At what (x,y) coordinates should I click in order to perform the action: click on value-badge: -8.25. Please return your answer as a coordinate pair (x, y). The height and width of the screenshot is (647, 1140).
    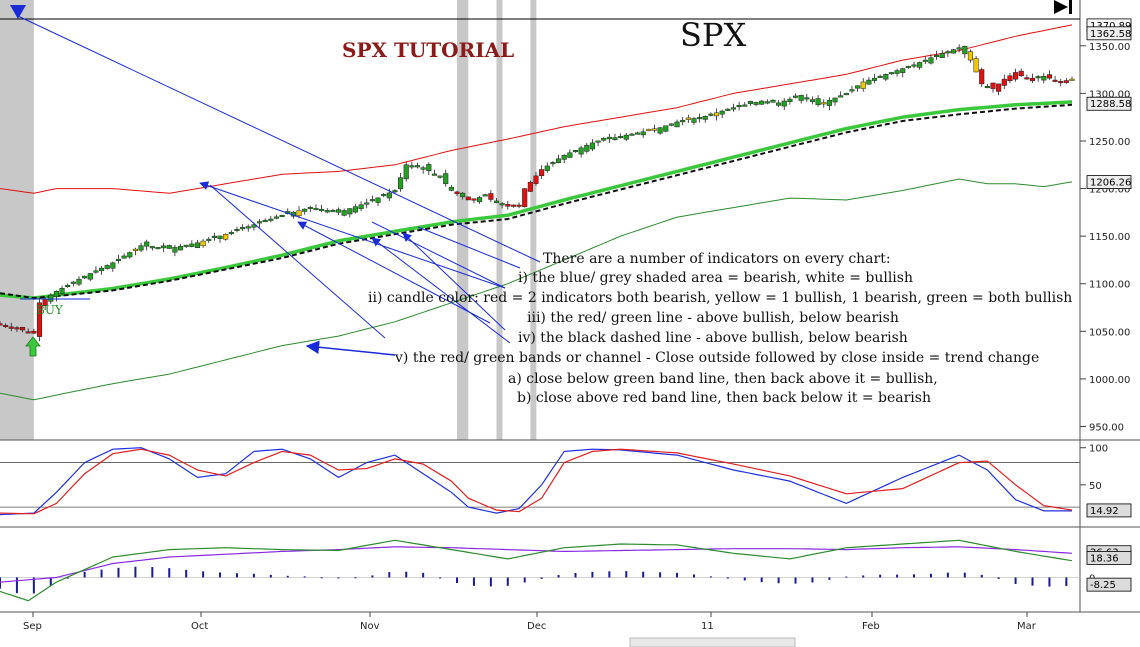
    Looking at the image, I should click on (1109, 584).